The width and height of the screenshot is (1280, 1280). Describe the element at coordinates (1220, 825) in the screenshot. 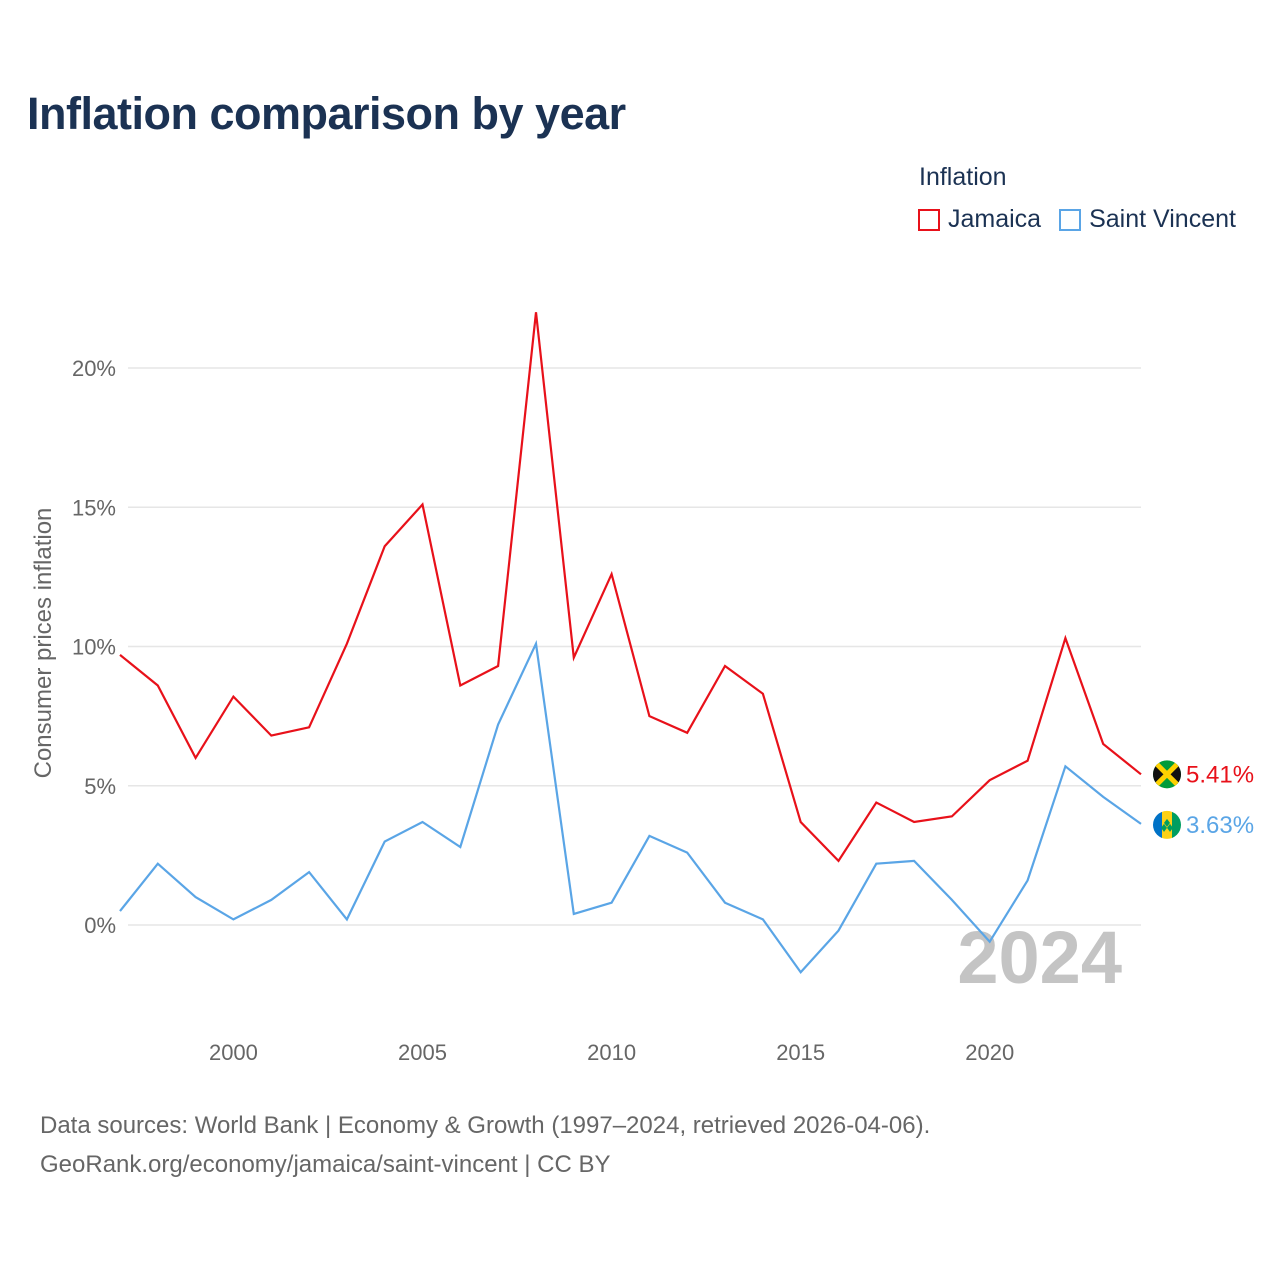

I see `end-label-saint-vincent: 3.63%` at that location.